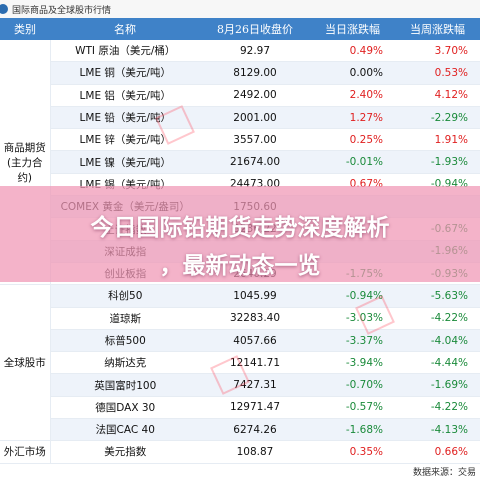 Image resolution: width=480 pixels, height=480 pixels. I want to click on header-category: 类别, so click(25, 29).